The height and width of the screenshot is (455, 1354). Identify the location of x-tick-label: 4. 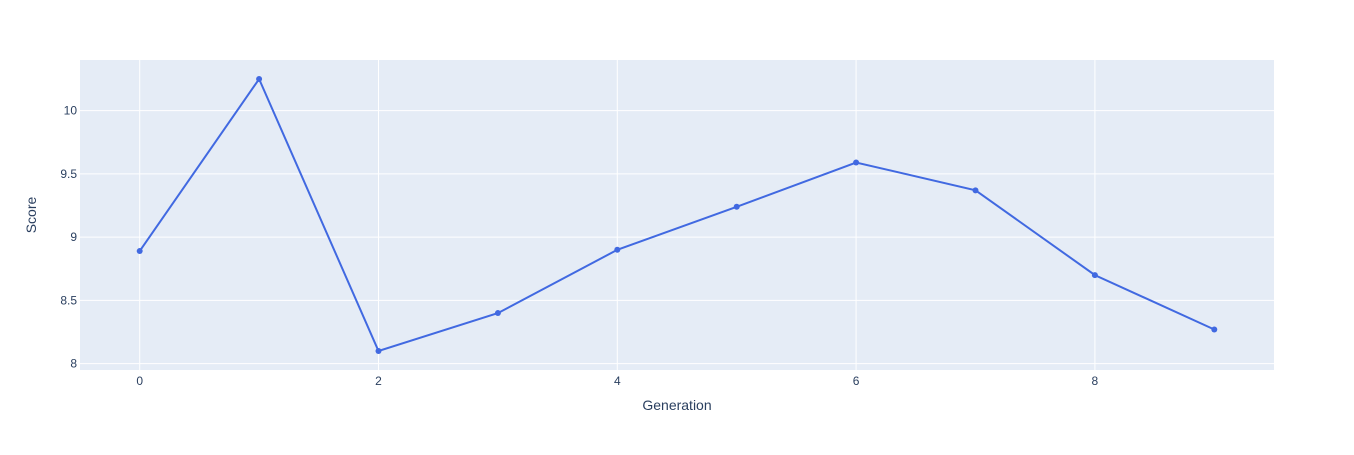
(617, 381).